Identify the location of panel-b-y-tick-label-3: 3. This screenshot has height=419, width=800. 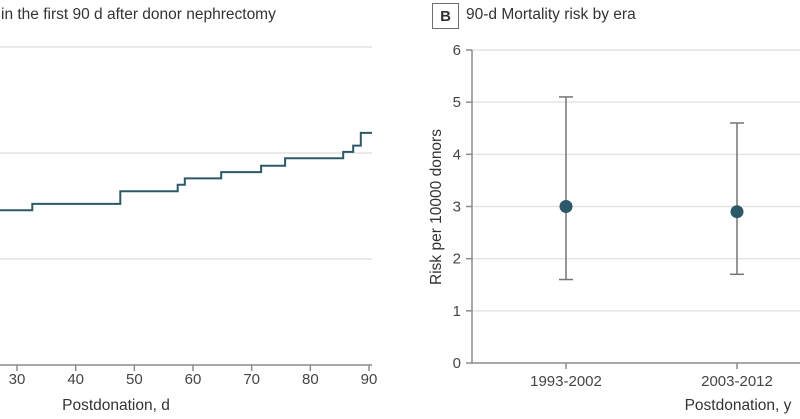
(457, 206).